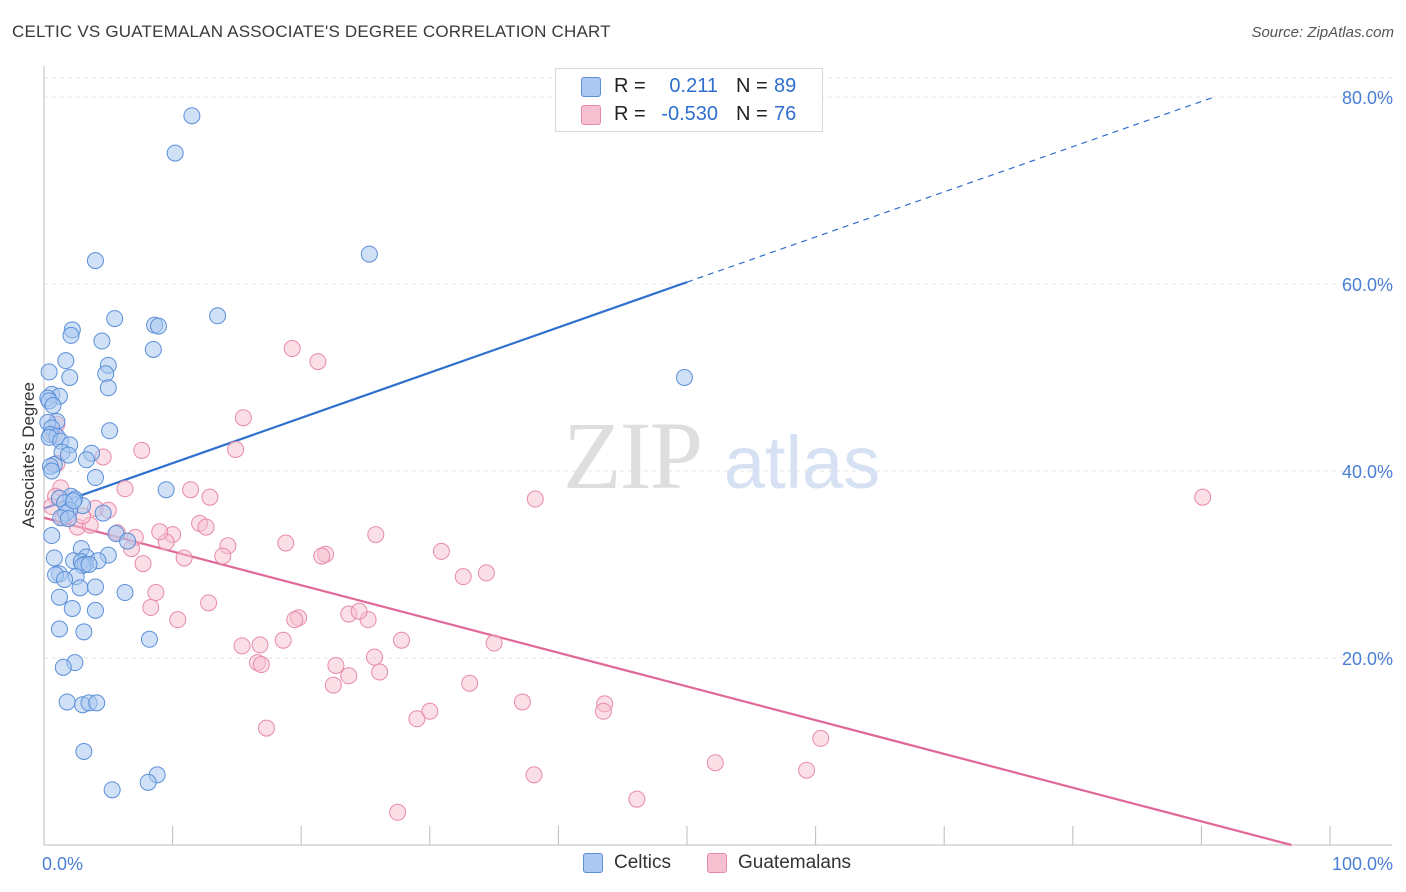 This screenshot has width=1406, height=892. Describe the element at coordinates (365, 395) in the screenshot. I see `celtic-trend-line` at that location.